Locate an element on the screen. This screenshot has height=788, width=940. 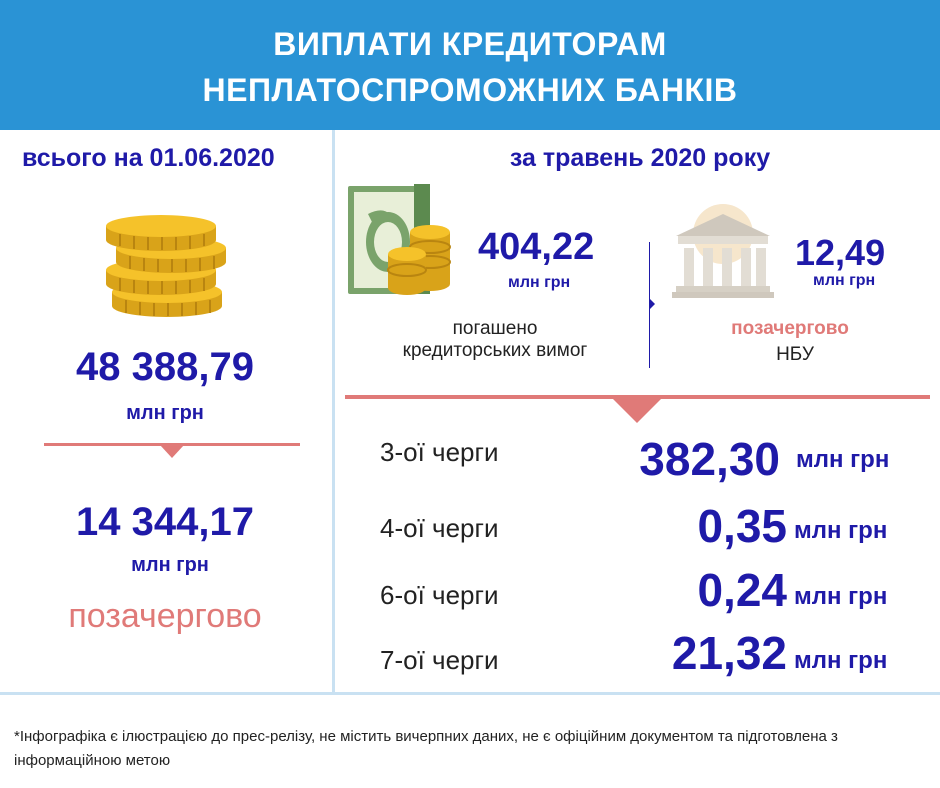
money-coins-icon is located at coordinates (399, 239).